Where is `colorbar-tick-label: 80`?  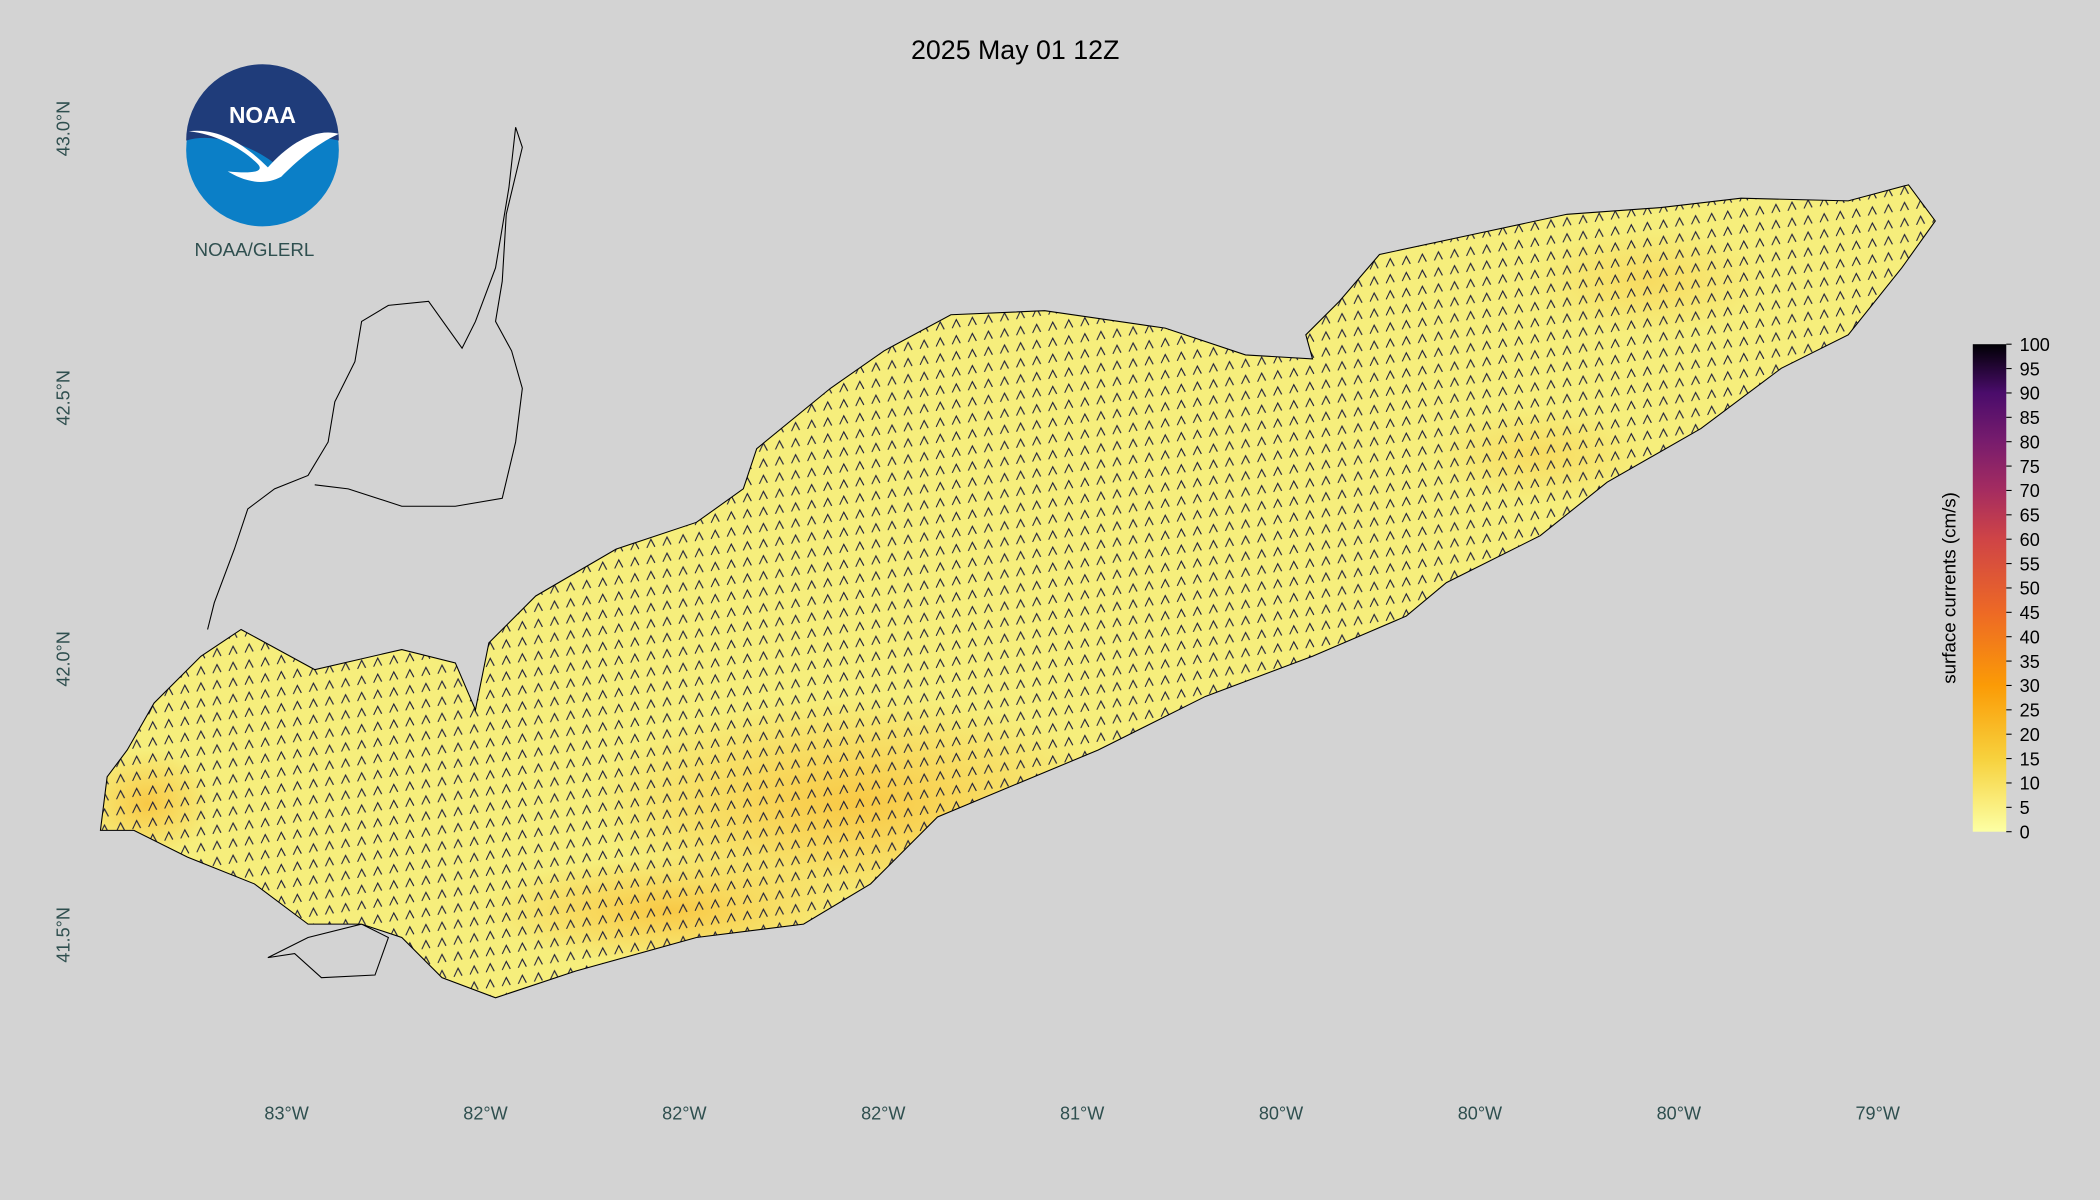
colorbar-tick-label: 80 is located at coordinates (2030, 442).